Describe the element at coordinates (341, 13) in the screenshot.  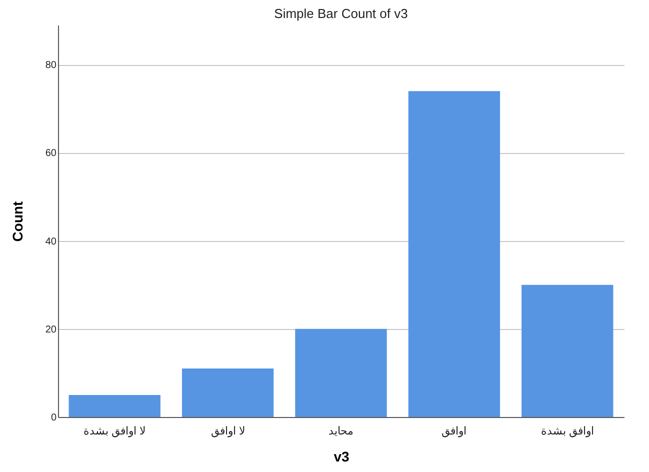
I see `chart-title: Simple Bar Count of v3` at that location.